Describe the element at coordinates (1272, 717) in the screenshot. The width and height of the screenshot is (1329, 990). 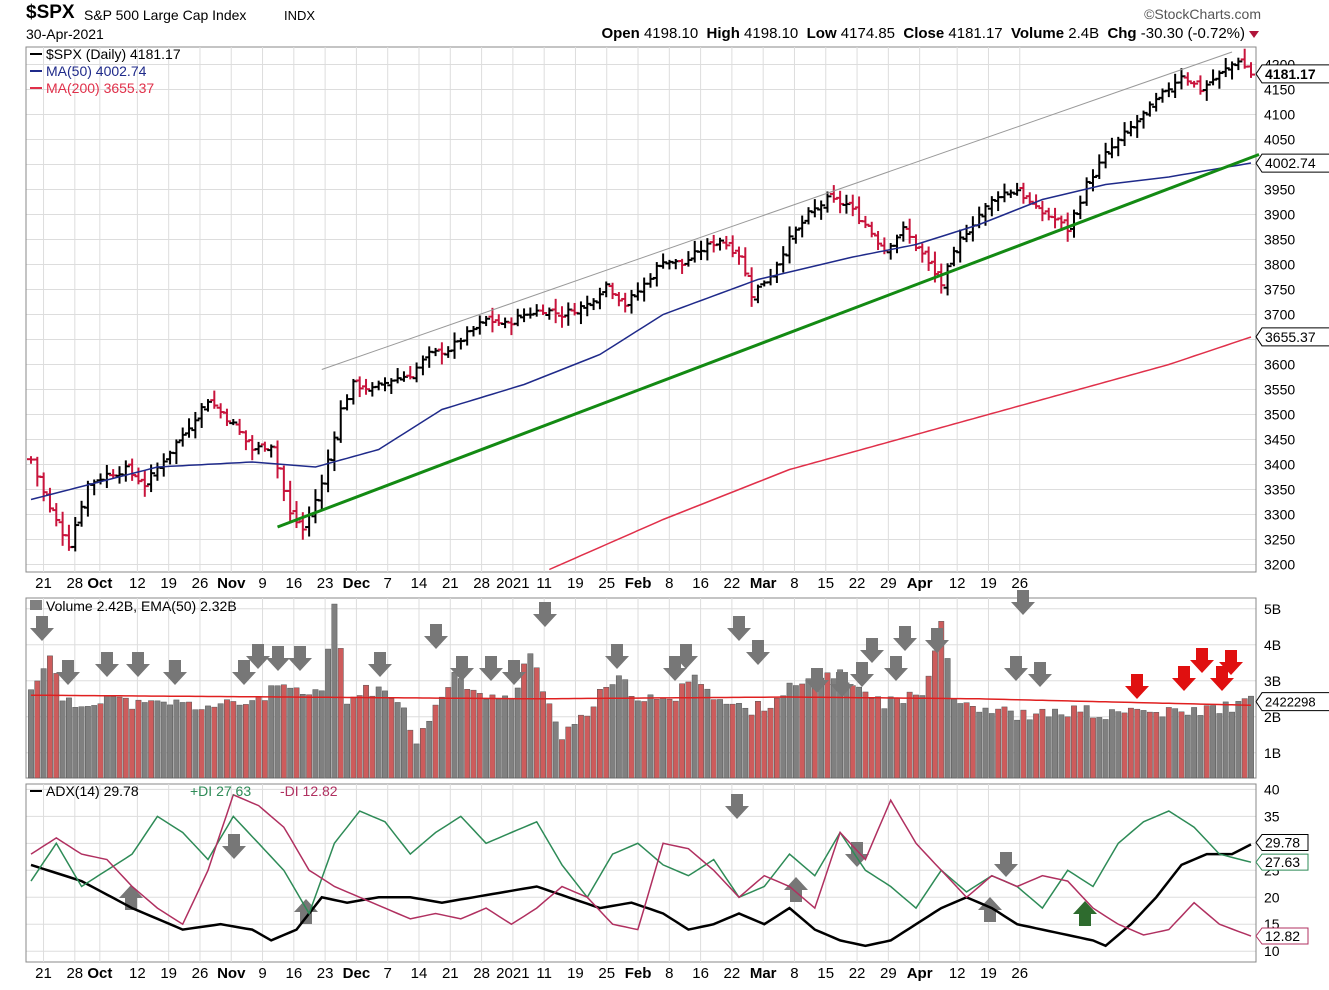
I see `y-tick-label: 2B` at that location.